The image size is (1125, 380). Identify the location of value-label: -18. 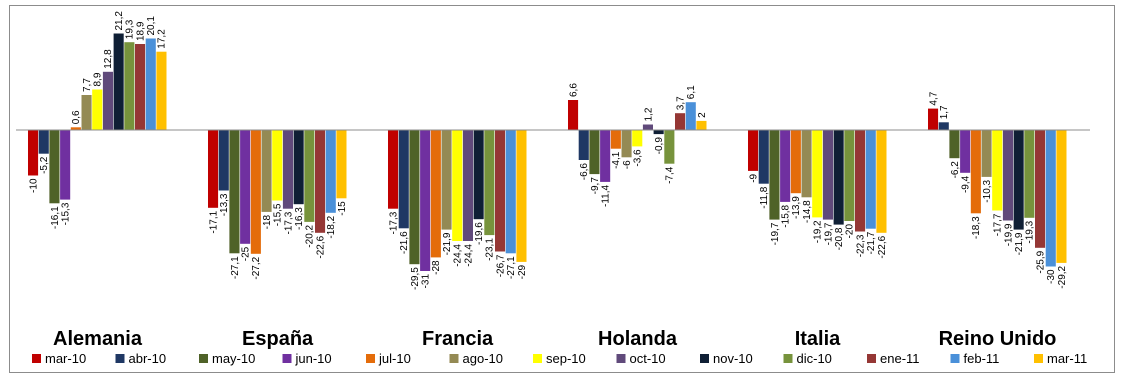
(267, 221).